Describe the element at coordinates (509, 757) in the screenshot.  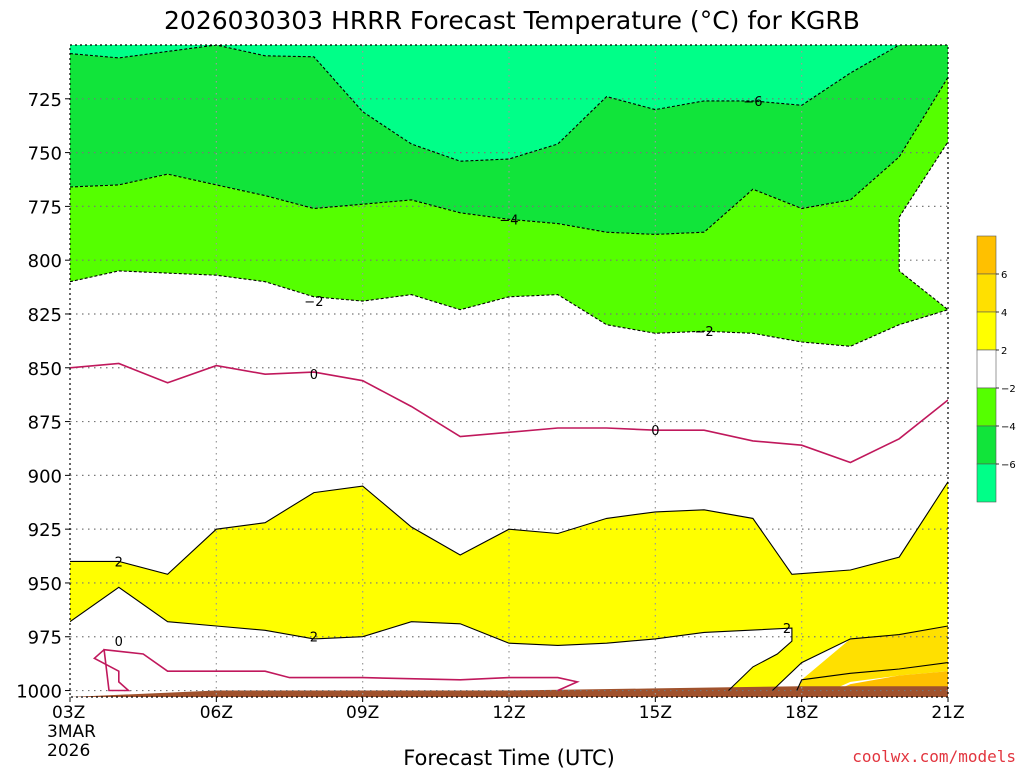
I see `x-axis-label: Forecast Time (UTC)` at that location.